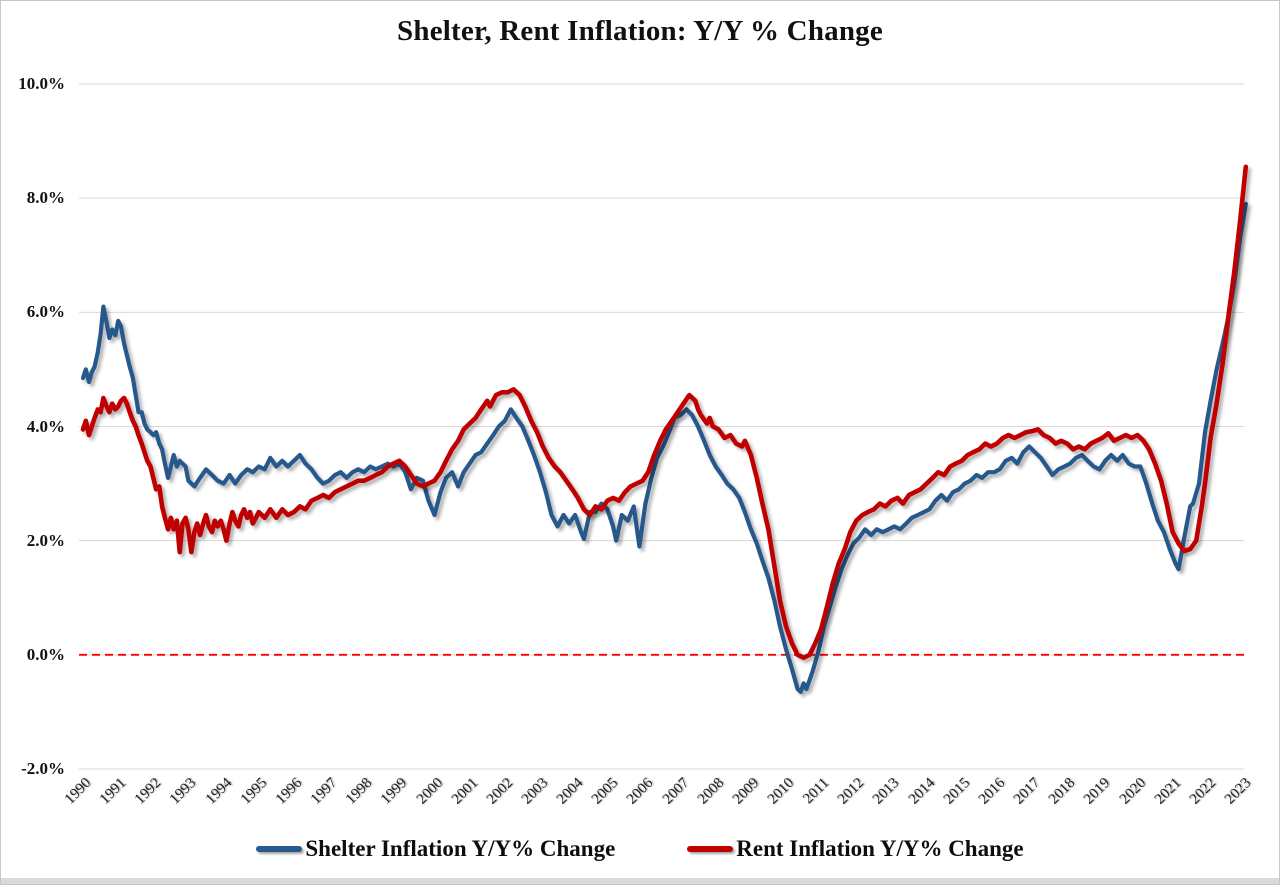  Describe the element at coordinates (45, 426) in the screenshot. I see `y-tick-label: 4.0%` at that location.